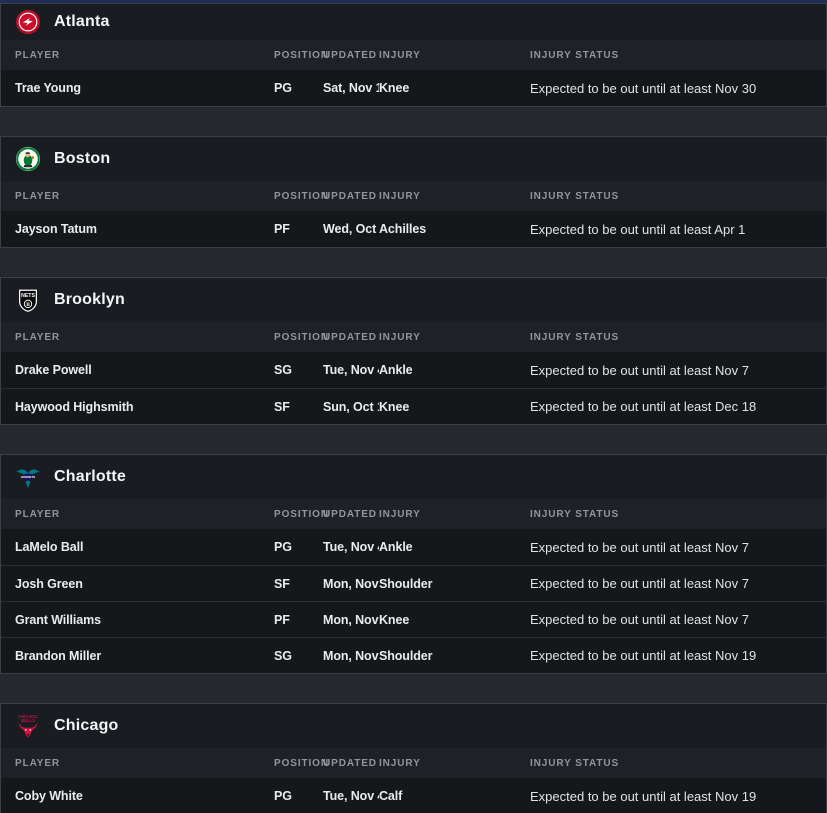  I want to click on team-header: Atlanta, so click(413, 22).